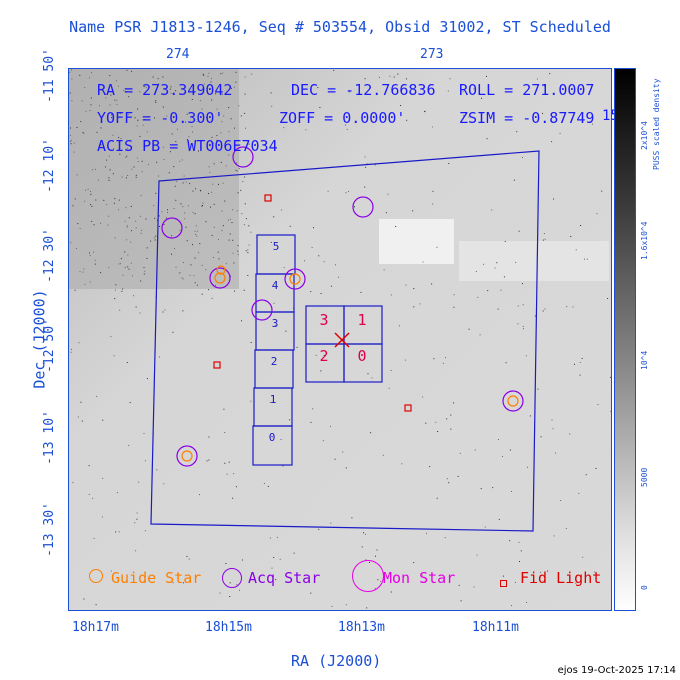  I want to click on dec-tick-6: -13 30', so click(49, 529).